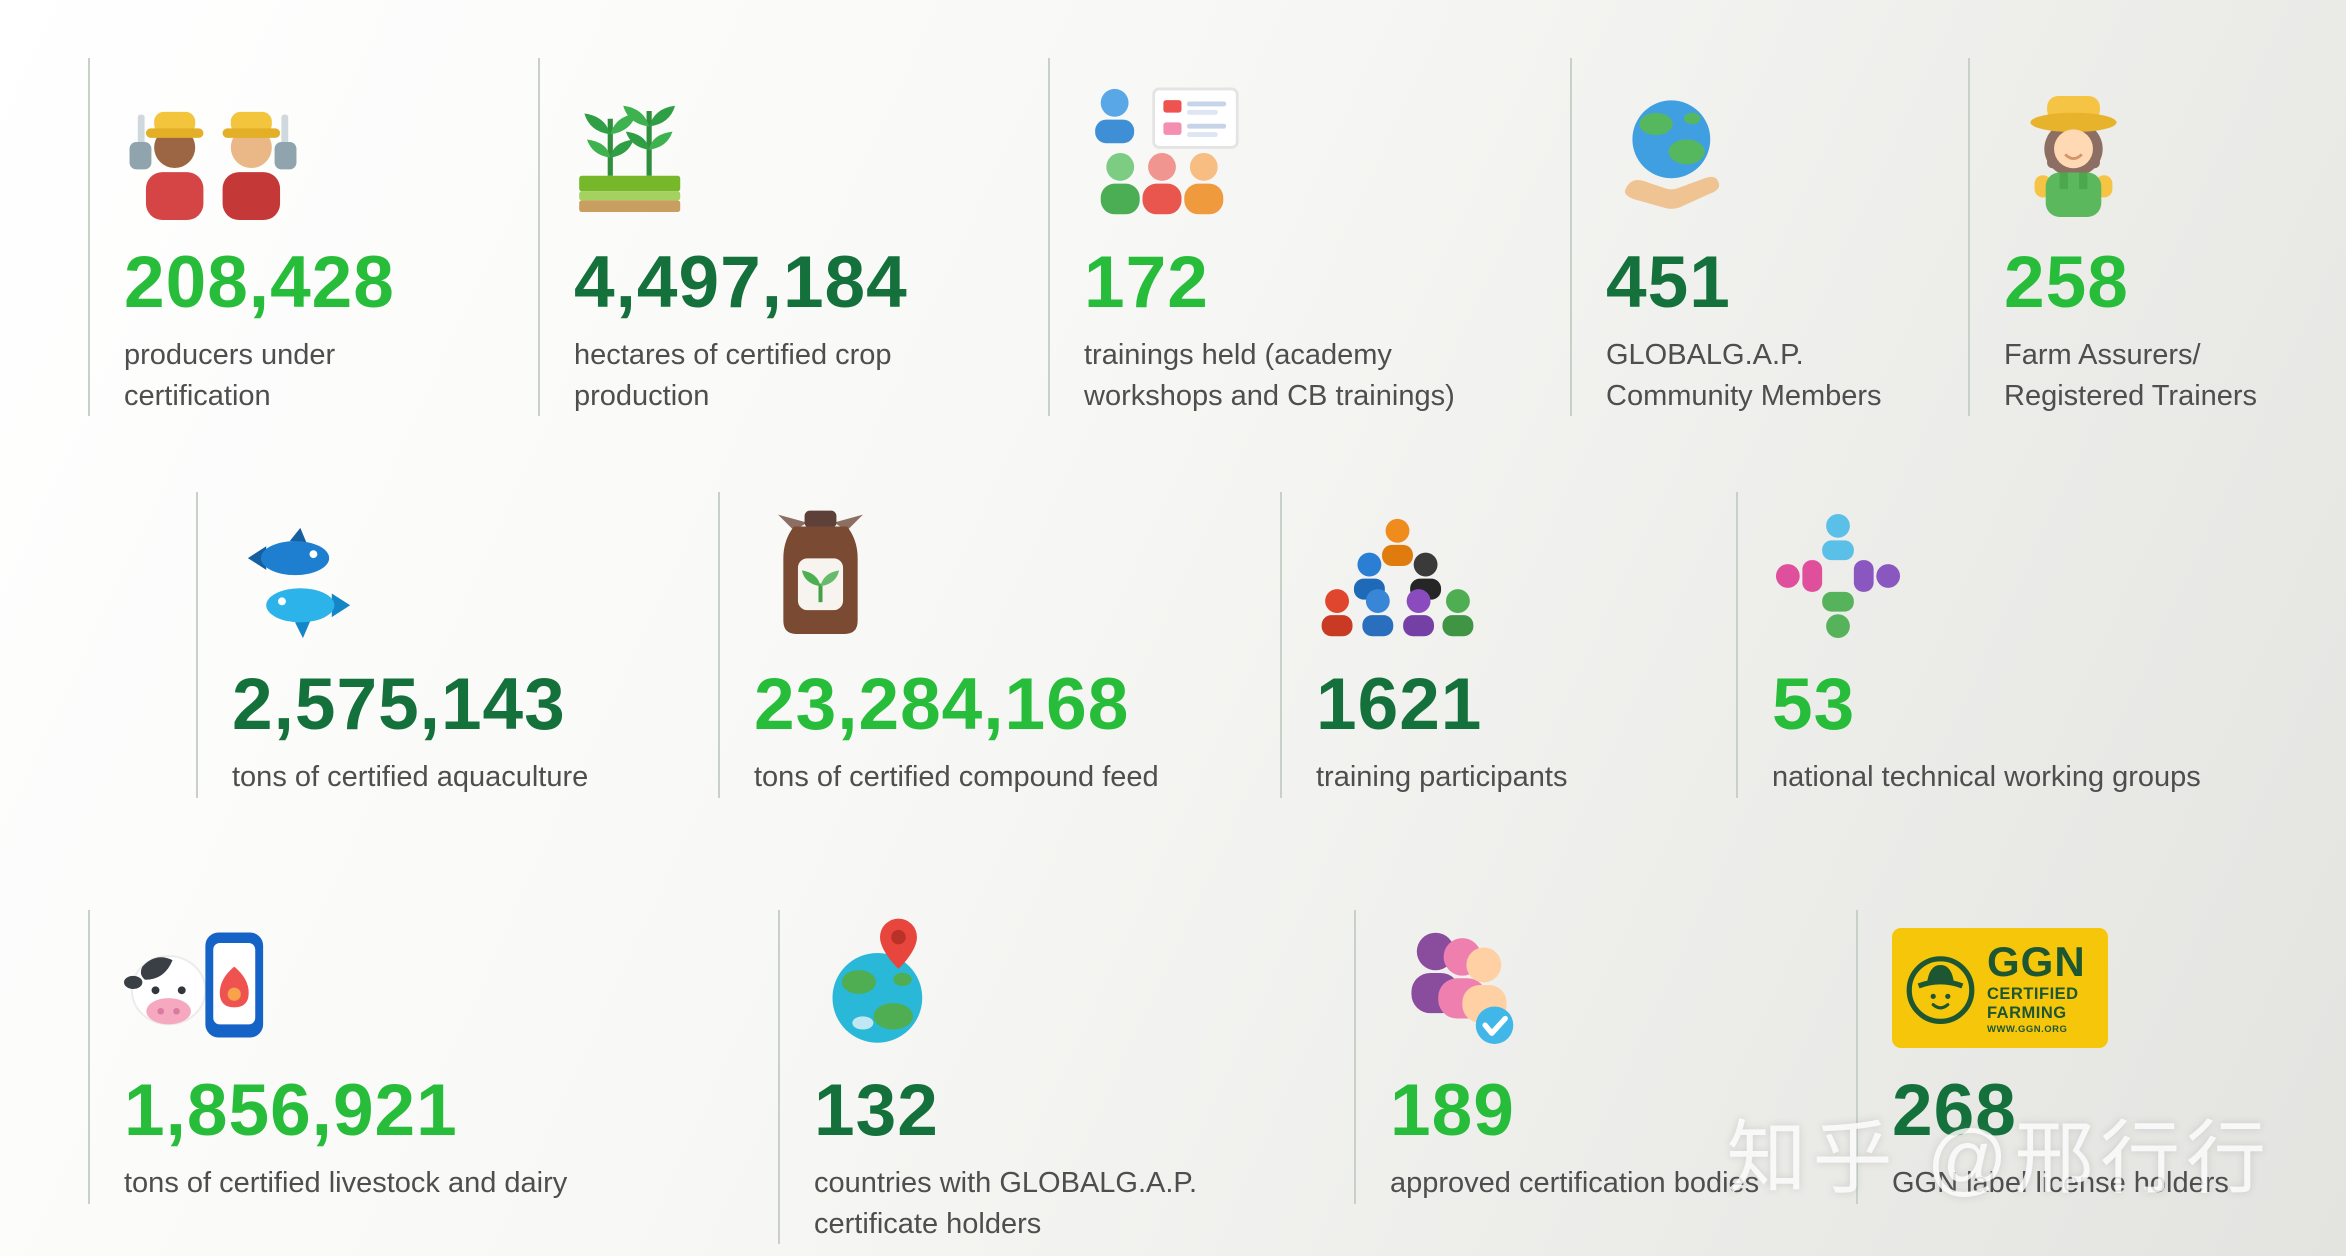 The width and height of the screenshot is (2346, 1256). I want to click on stat-label: tons of certified aquaculture, so click(410, 777).